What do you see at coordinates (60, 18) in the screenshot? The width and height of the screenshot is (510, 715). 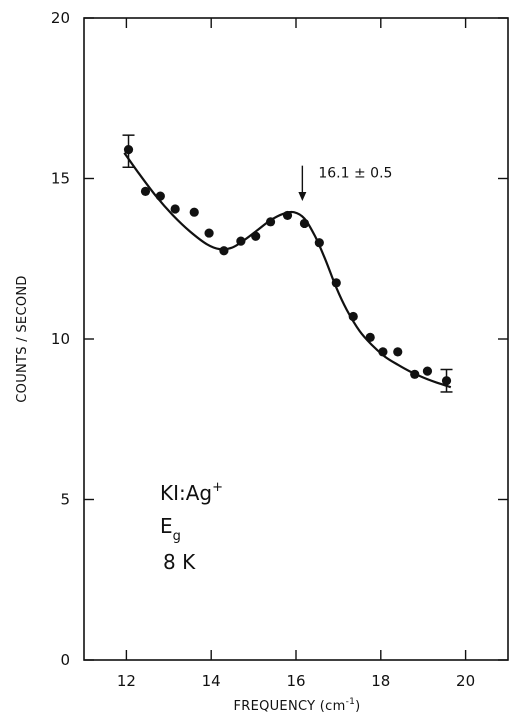 I see `y-tick-label: 20` at bounding box center [60, 18].